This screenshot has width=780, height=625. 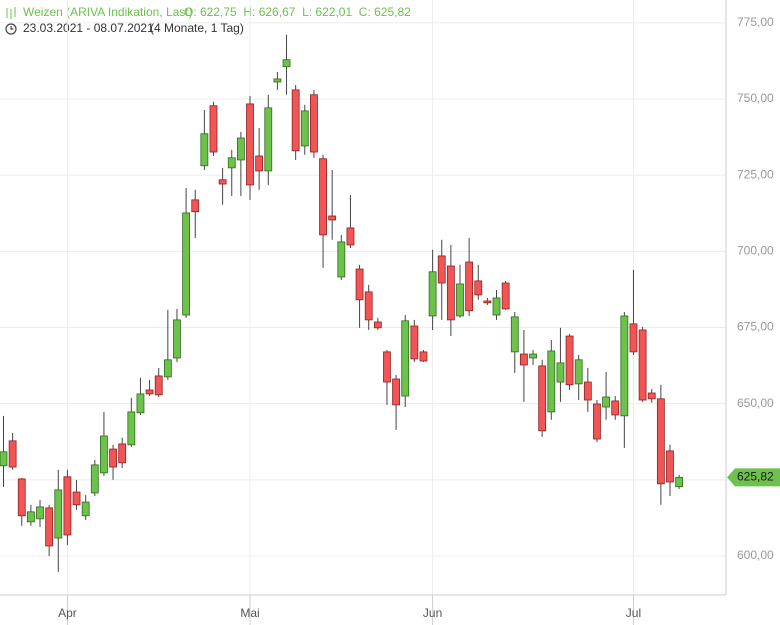 I want to click on y-tick-label: 675,00, so click(x=755, y=327).